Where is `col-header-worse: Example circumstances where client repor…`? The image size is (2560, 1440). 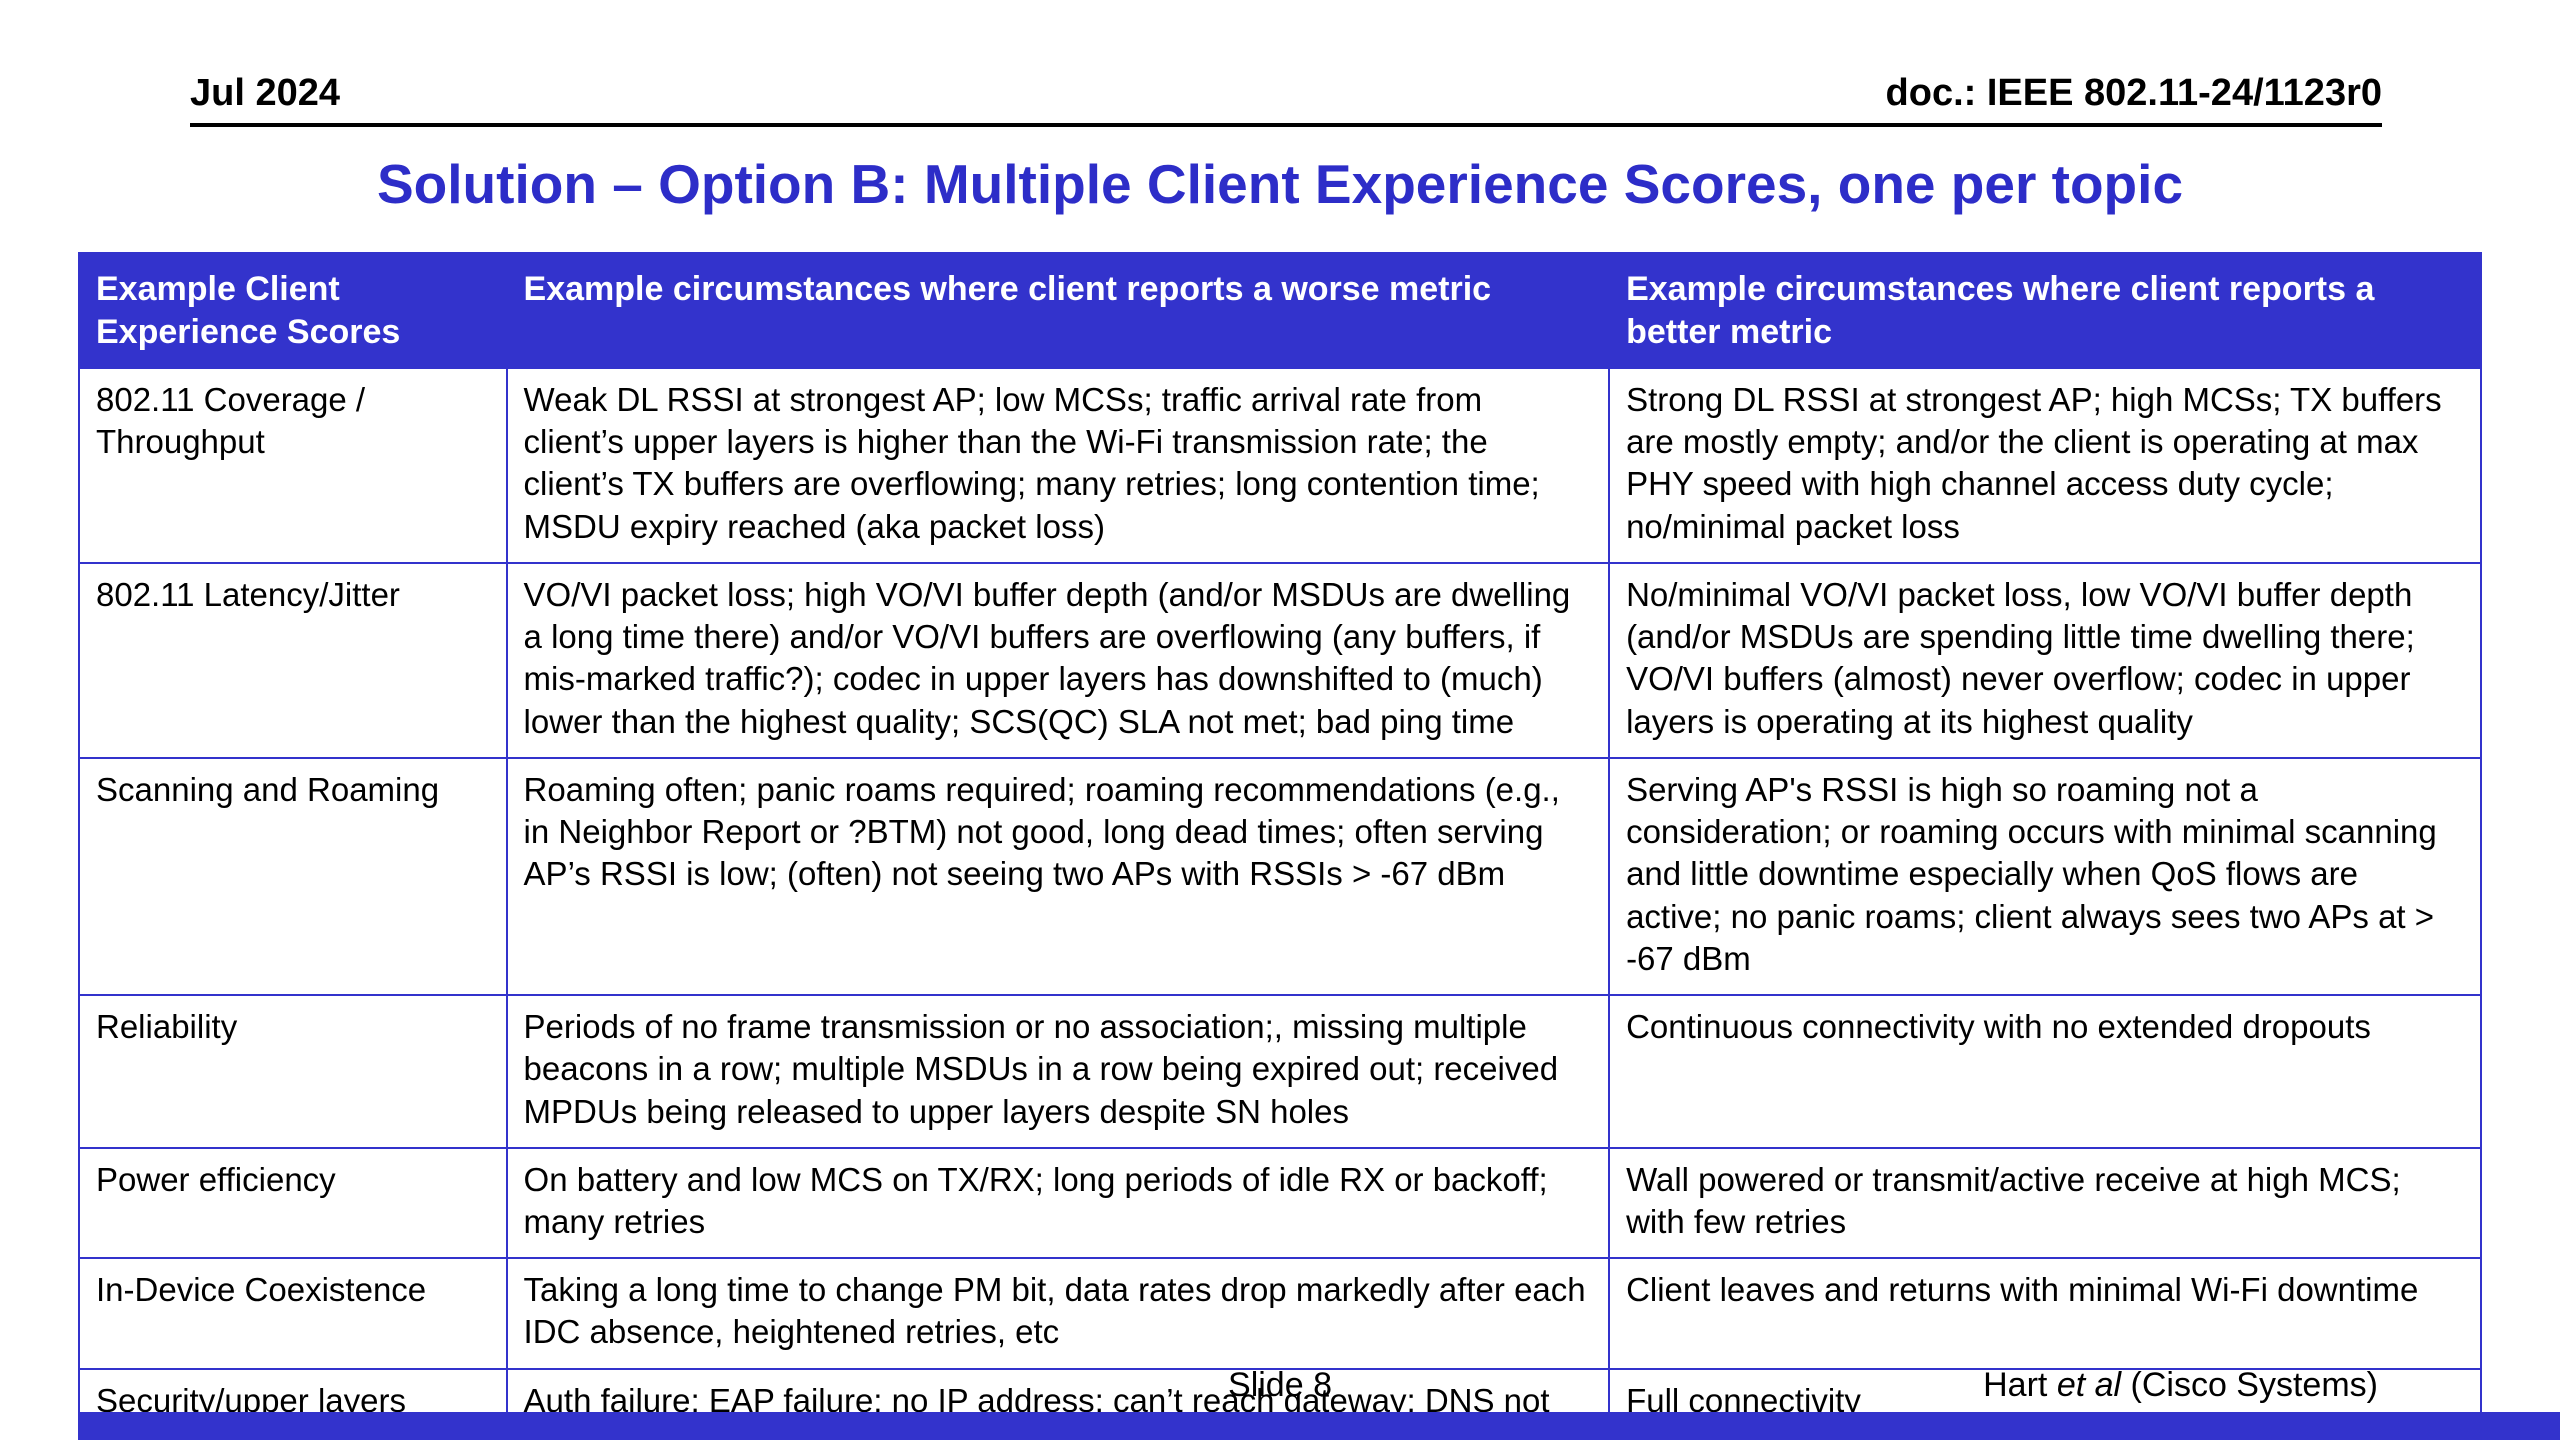
col-header-worse: Example circumstances where client repor… is located at coordinates (1058, 310).